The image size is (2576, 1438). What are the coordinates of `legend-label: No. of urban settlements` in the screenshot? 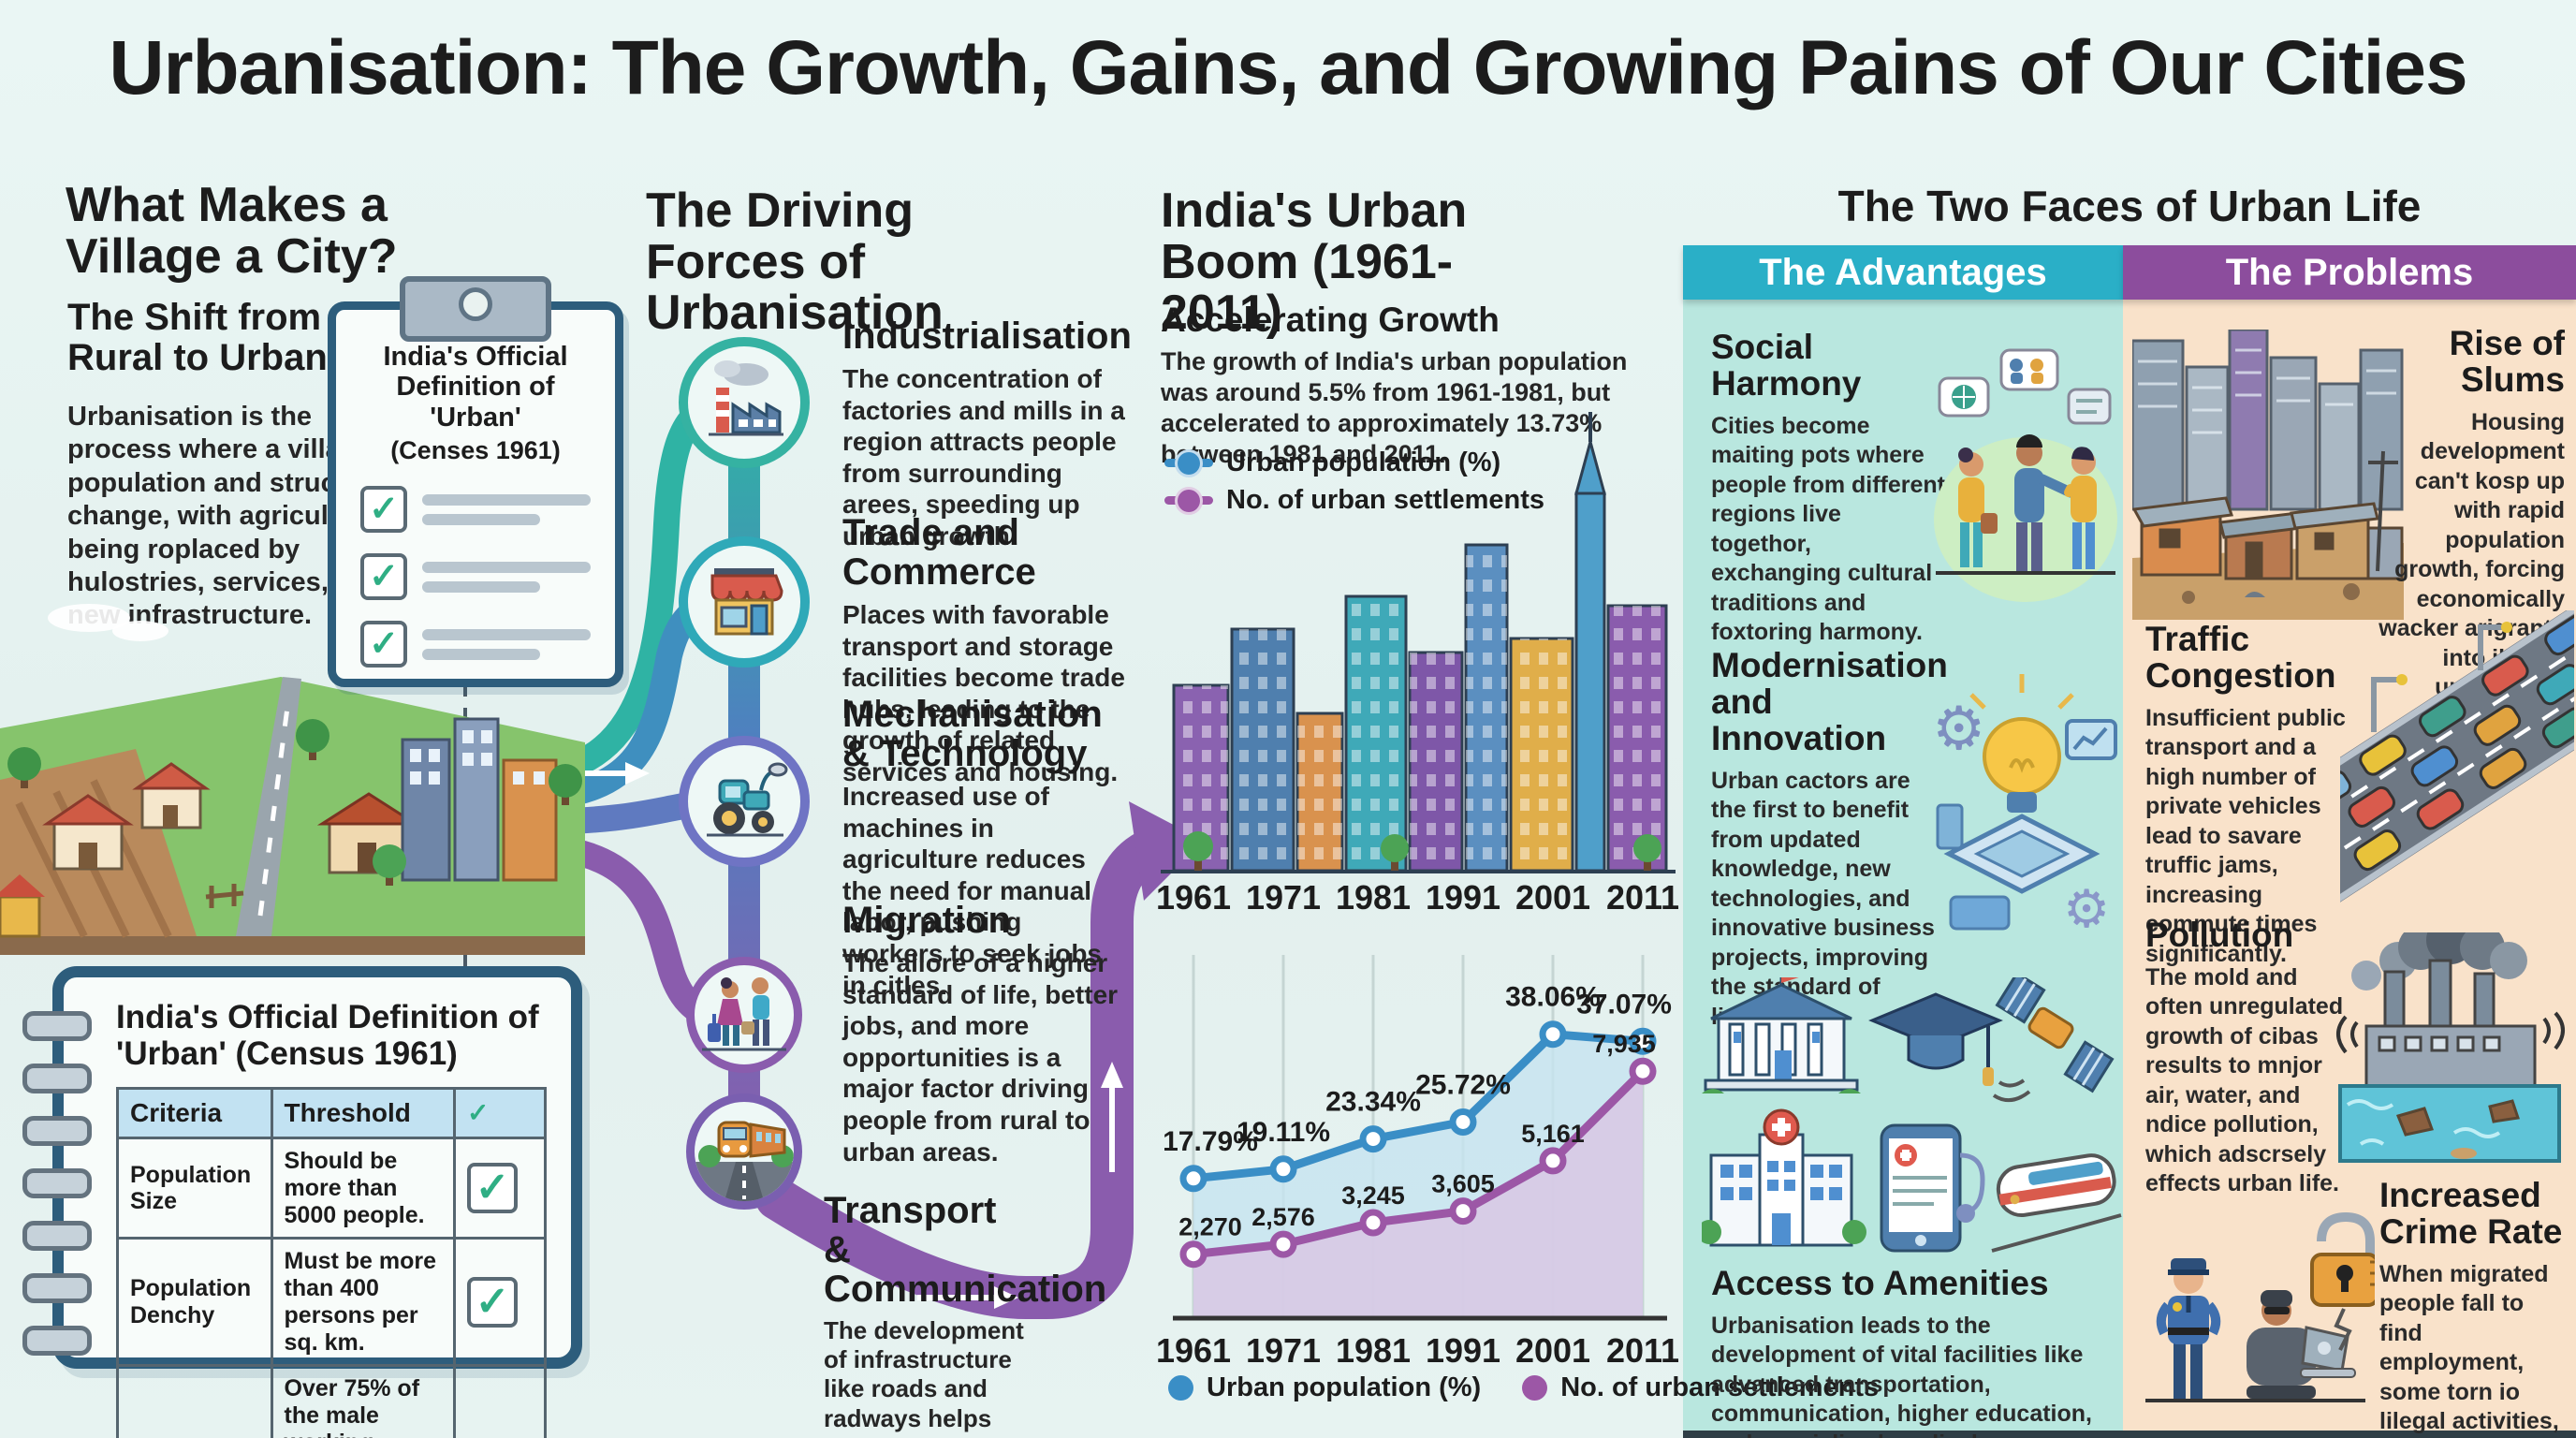 It's located at (1720, 1387).